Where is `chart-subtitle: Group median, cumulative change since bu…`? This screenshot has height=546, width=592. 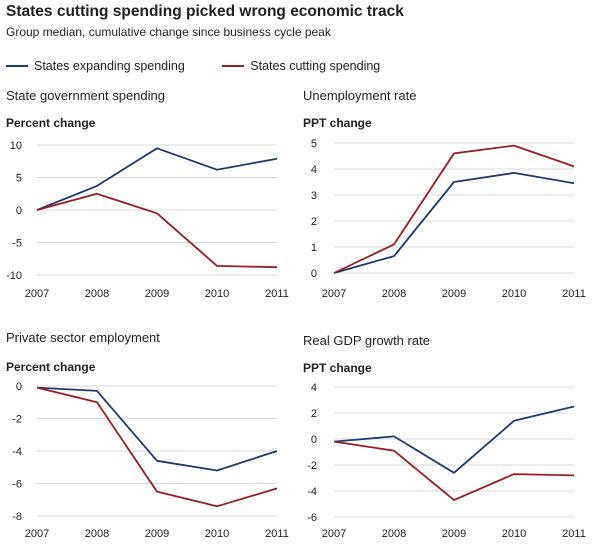 chart-subtitle: Group median, cumulative change since bu… is located at coordinates (168, 32).